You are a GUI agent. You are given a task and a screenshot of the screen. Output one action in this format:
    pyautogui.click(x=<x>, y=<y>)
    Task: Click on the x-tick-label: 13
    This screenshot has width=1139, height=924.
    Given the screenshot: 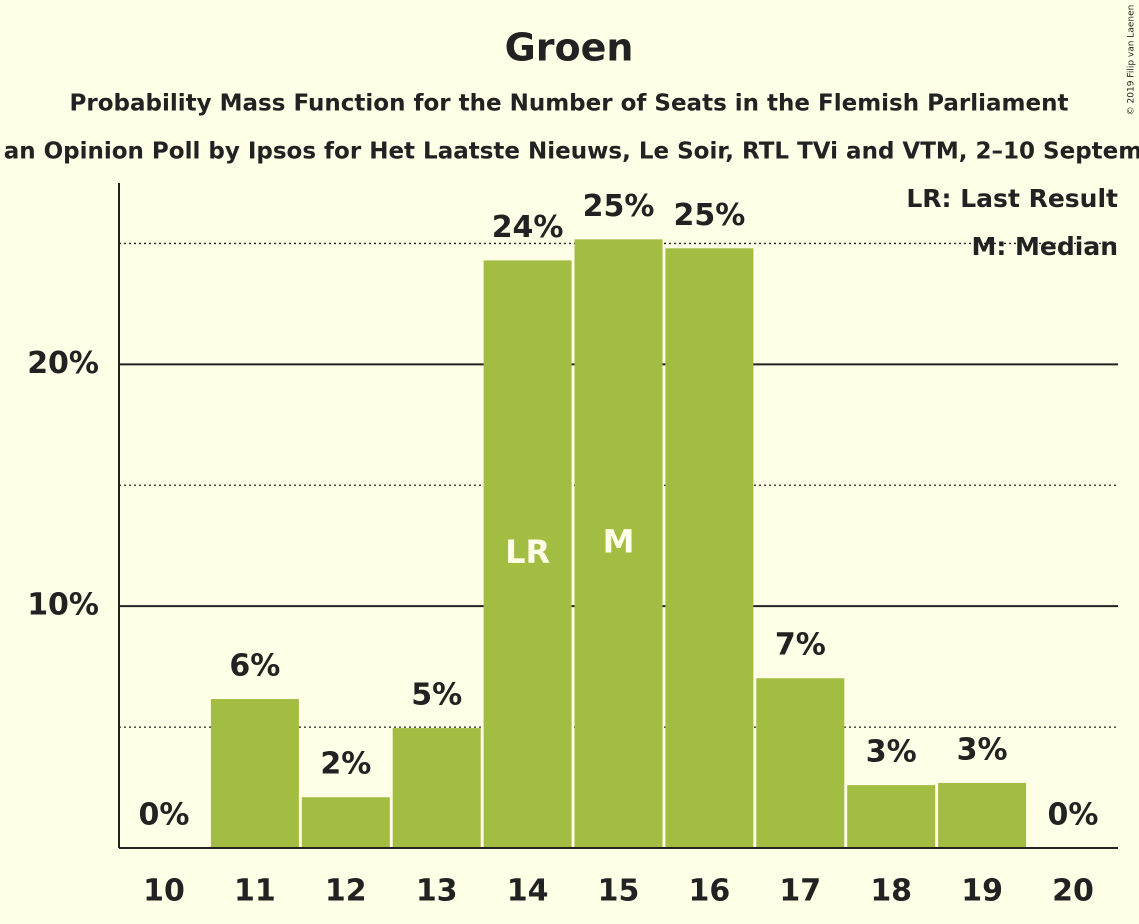 What is the action you would take?
    pyautogui.click(x=437, y=891)
    